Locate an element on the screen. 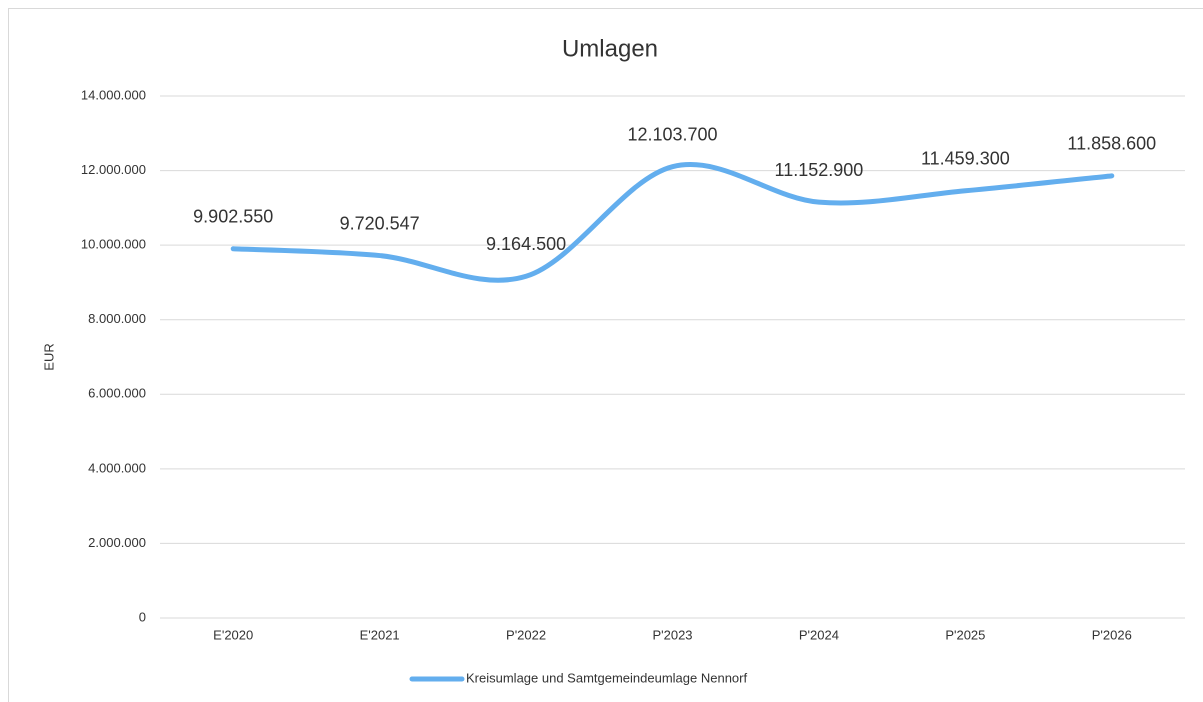 The width and height of the screenshot is (1203, 702). x-tick-label: P'2025 is located at coordinates (965, 634).